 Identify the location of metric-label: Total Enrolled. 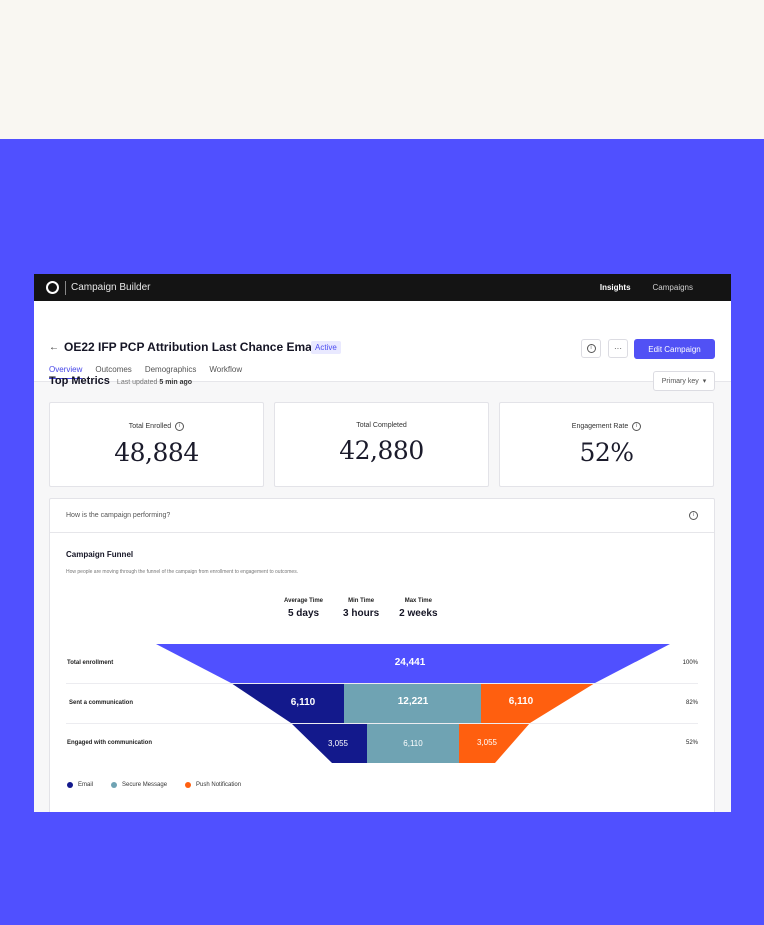
(150, 426).